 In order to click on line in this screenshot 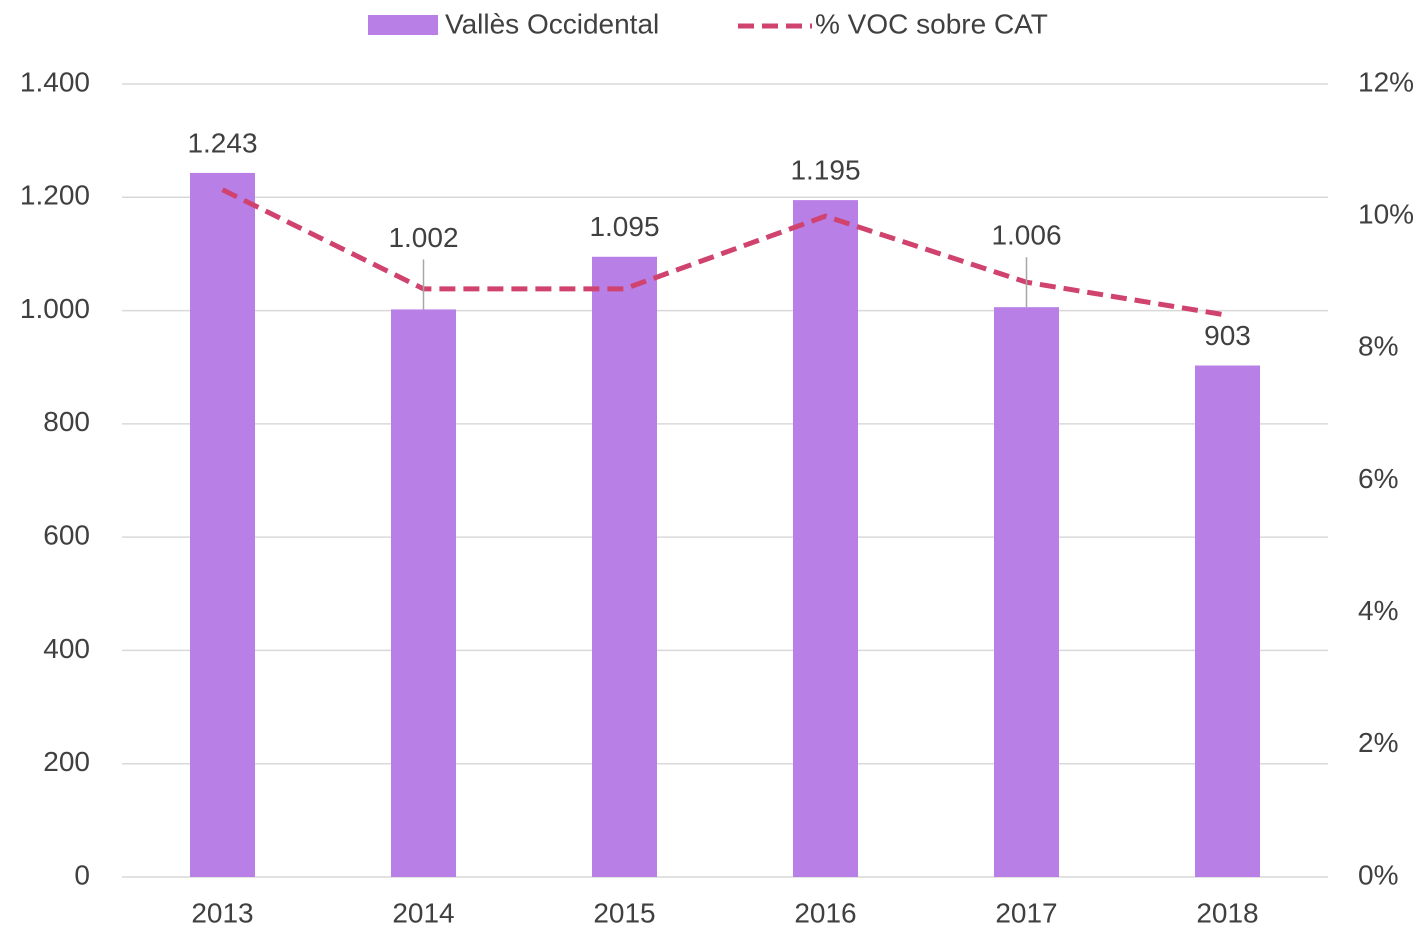, I will do `click(724, 252)`.